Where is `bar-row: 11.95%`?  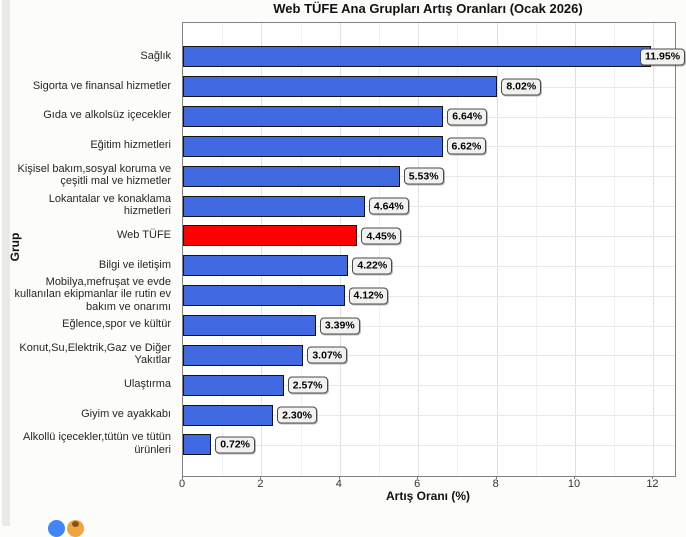
bar-row: 11.95% is located at coordinates (434, 57).